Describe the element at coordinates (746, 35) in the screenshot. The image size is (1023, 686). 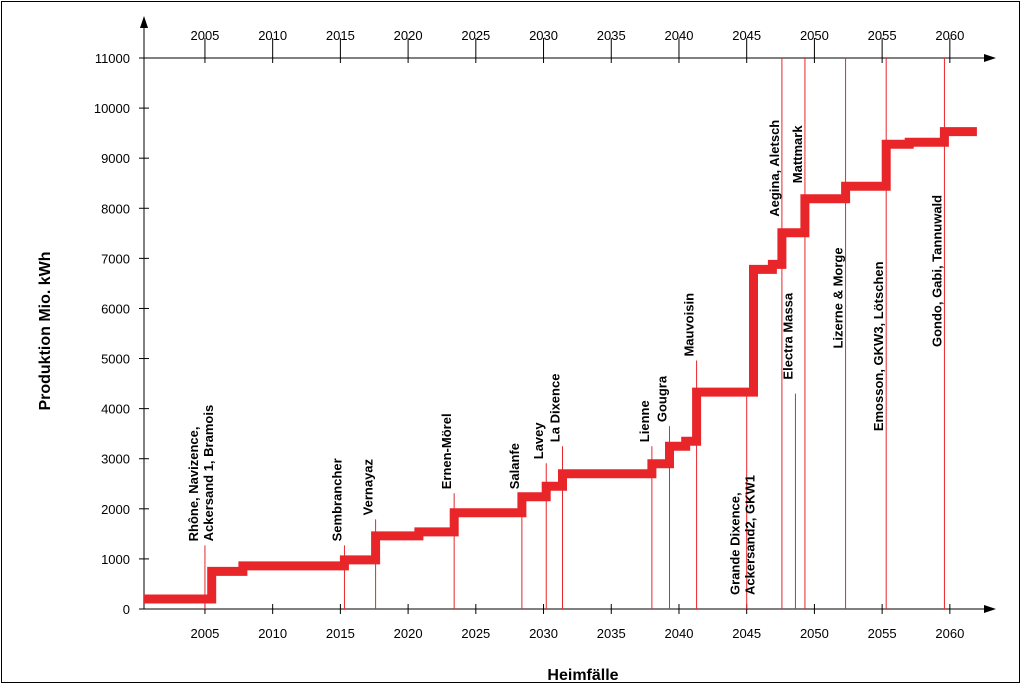
I see `x-tick-label-top: 2045` at that location.